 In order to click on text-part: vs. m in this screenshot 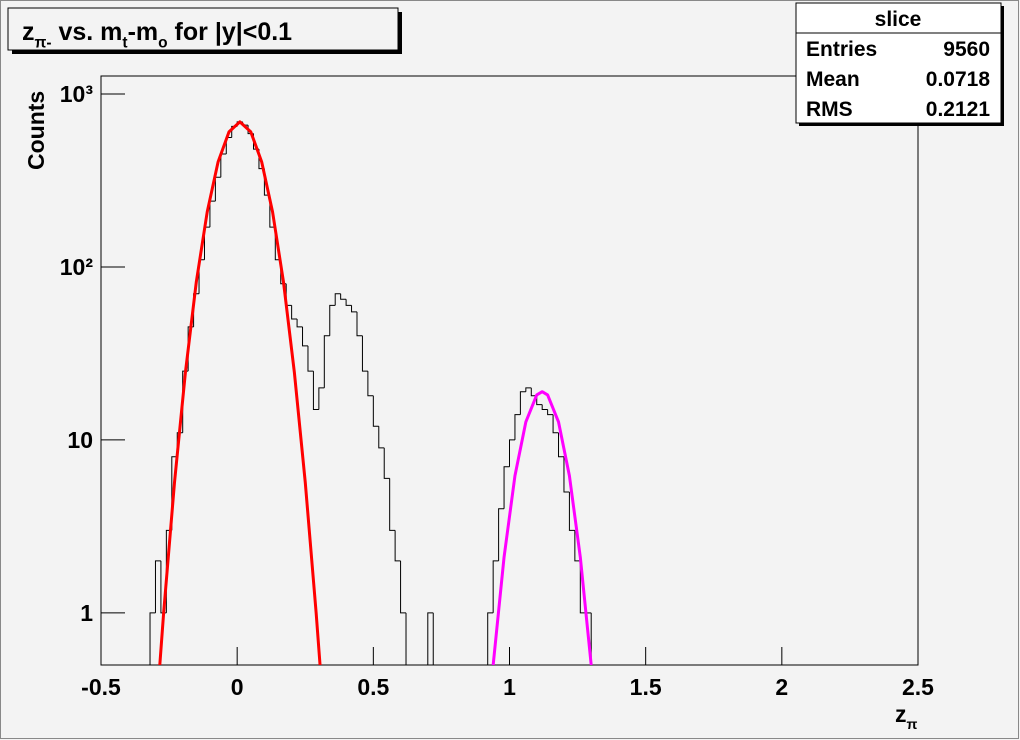, I will do `click(87, 32)`.